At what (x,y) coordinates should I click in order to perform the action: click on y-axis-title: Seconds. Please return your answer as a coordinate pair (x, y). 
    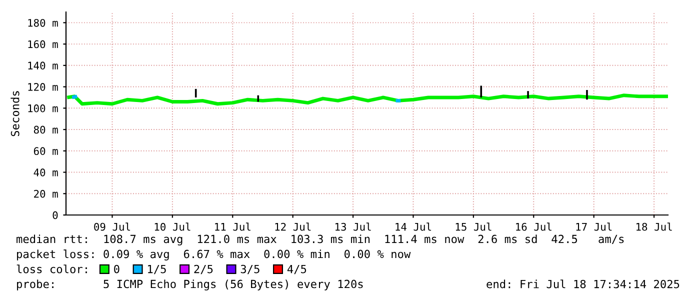
    Looking at the image, I should click on (15, 113).